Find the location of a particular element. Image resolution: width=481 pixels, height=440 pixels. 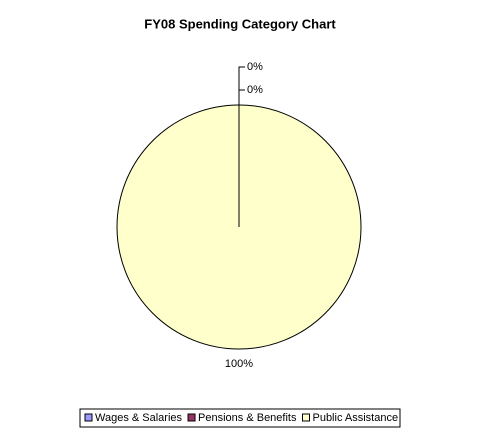

legend-label: Pensions & Benefits is located at coordinates (247, 418).